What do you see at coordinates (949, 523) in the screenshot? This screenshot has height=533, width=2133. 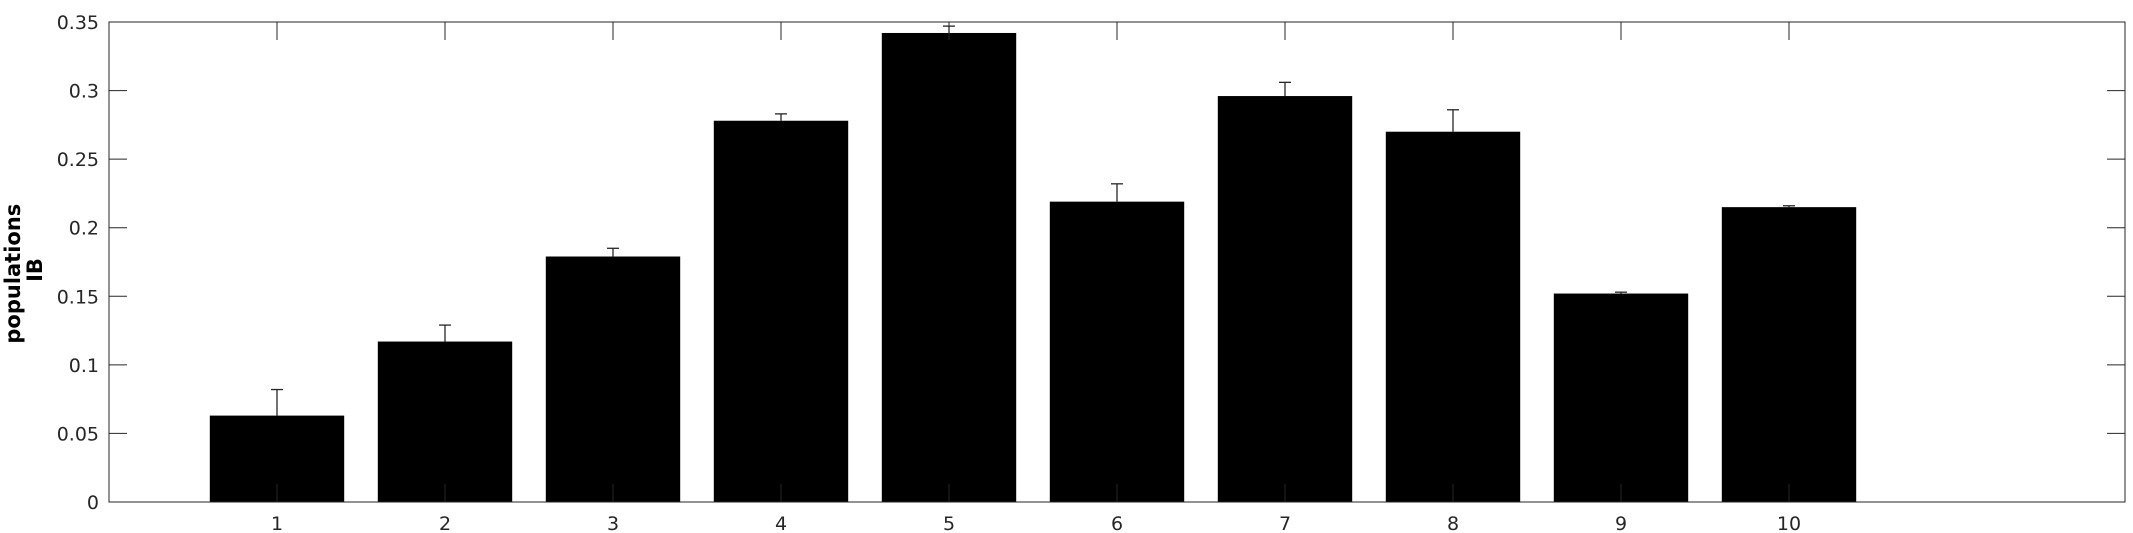 I see `x-tick-label-5: 5` at bounding box center [949, 523].